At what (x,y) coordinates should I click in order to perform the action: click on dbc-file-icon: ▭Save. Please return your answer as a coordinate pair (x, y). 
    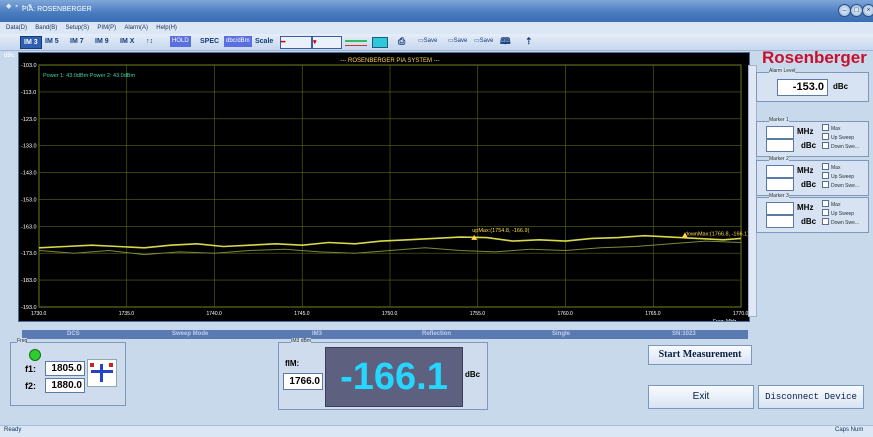
    Looking at the image, I should click on (428, 41).